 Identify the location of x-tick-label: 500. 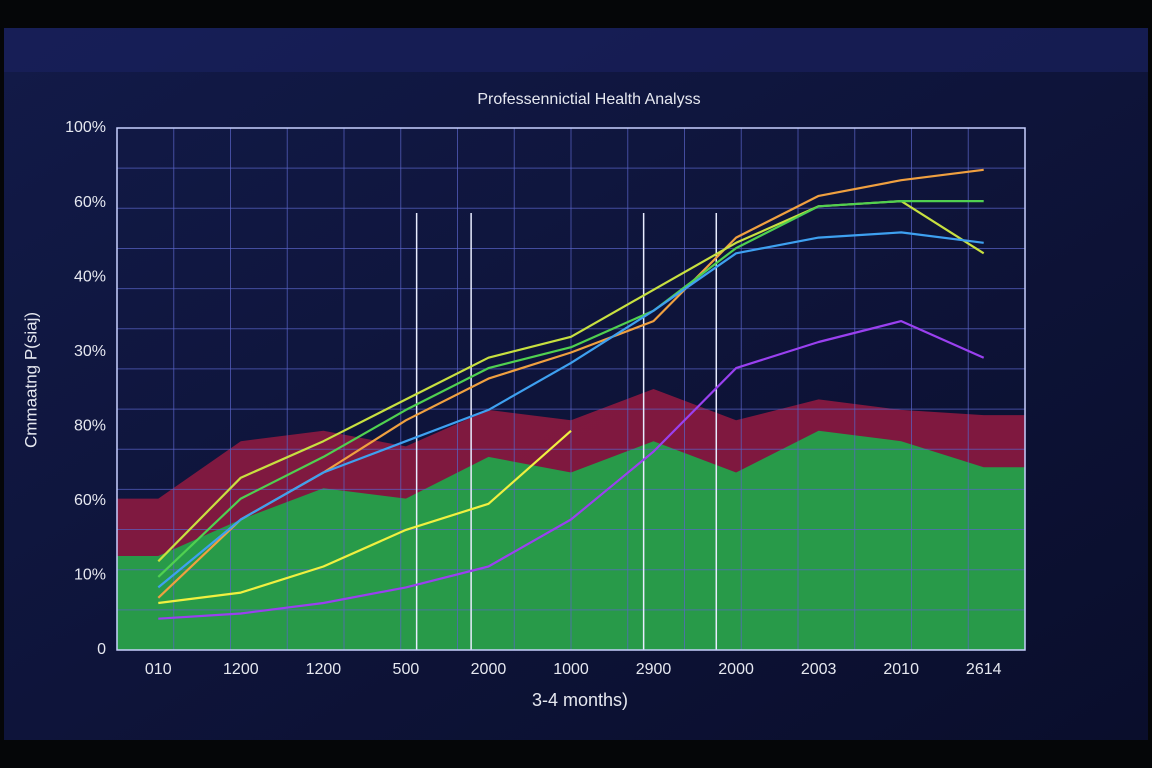
(406, 669).